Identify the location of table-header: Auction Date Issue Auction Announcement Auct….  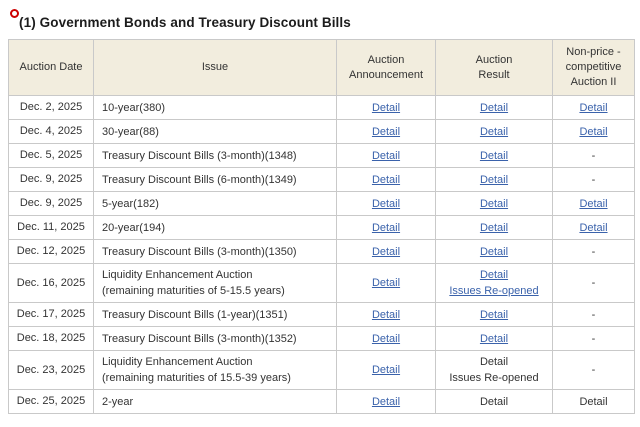
(321, 67).